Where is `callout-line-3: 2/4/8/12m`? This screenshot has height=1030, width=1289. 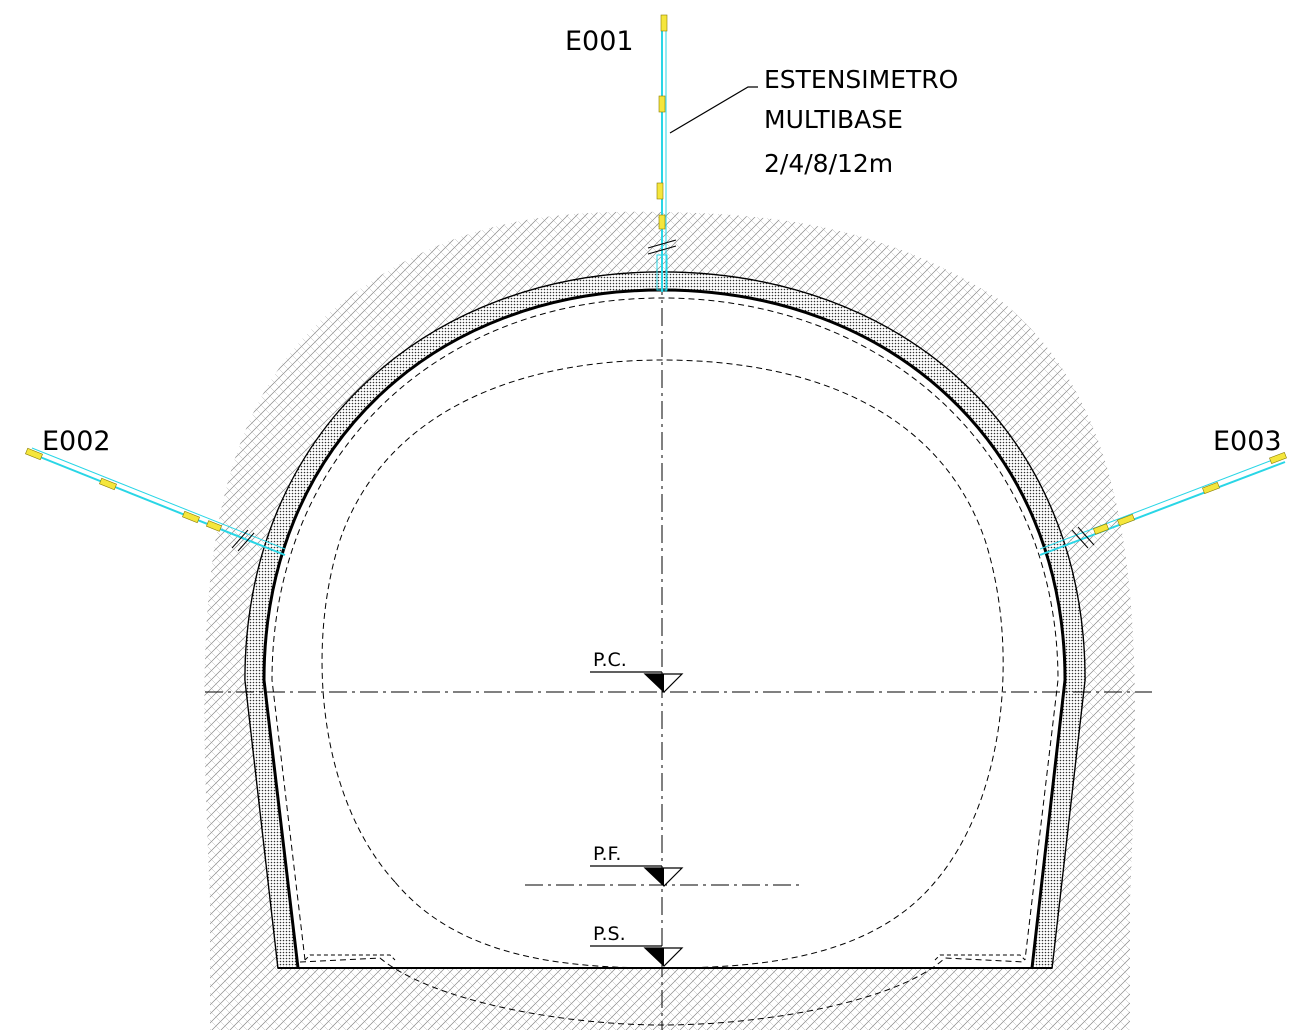
callout-line-3: 2/4/8/12m is located at coordinates (828, 163).